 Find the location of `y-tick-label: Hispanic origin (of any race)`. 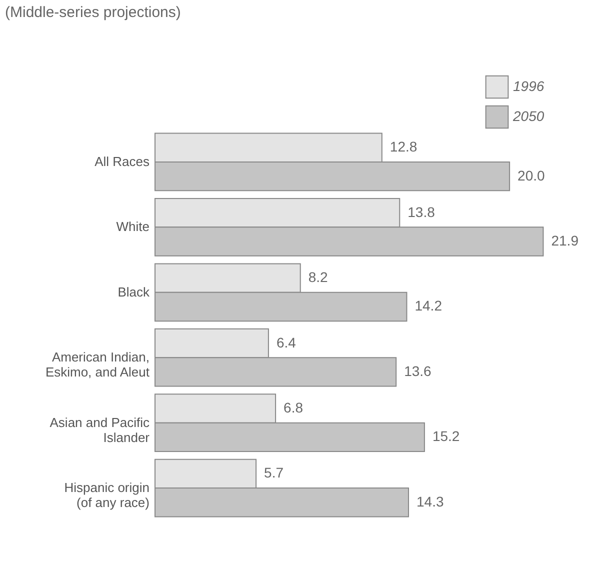

y-tick-label: Hispanic origin (of any race) is located at coordinates (107, 495).